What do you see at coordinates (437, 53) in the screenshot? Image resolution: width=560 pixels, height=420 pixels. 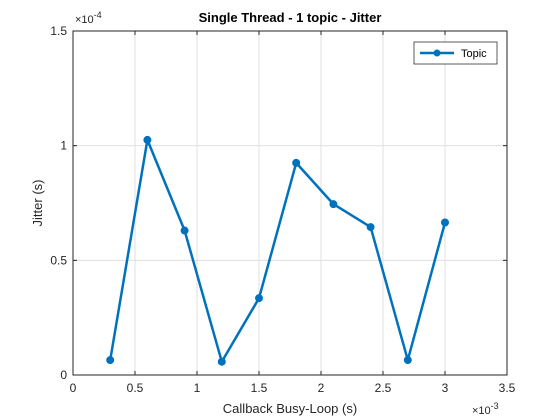 I see `legend-marker-swatch` at bounding box center [437, 53].